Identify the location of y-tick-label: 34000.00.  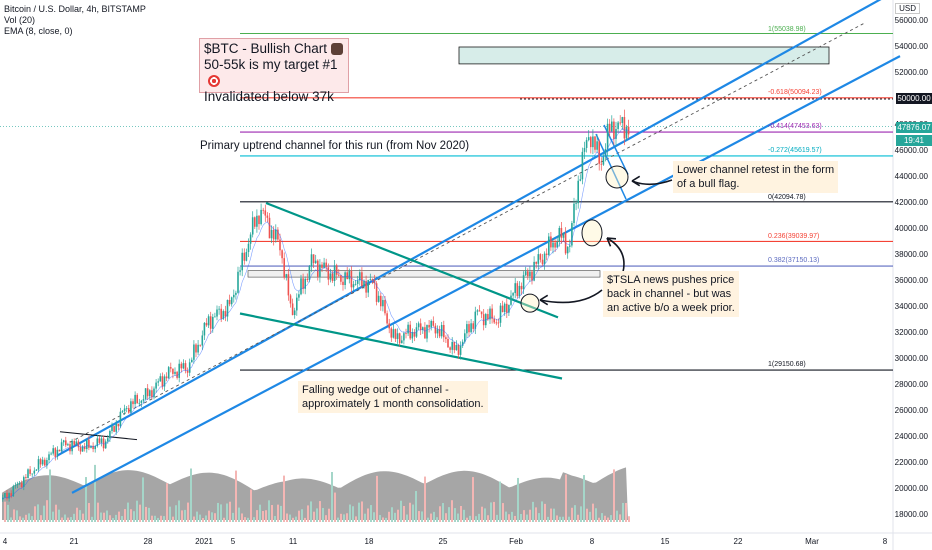
(911, 306).